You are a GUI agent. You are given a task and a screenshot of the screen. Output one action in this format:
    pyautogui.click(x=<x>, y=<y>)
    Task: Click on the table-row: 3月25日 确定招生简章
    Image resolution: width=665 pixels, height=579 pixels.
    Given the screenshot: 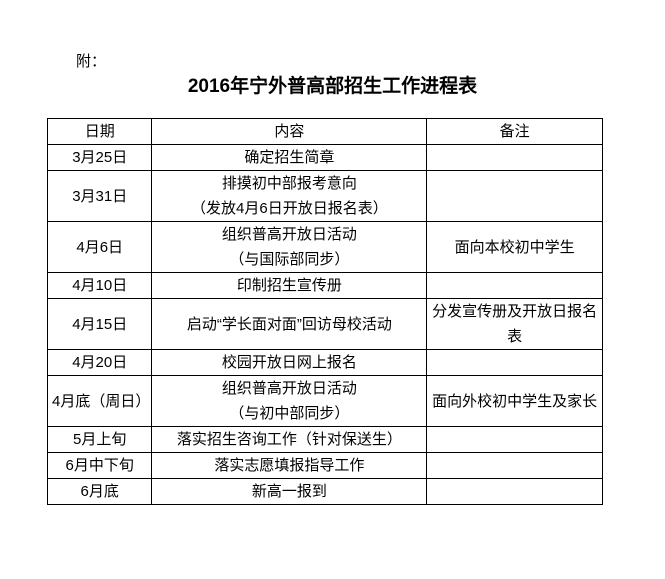 What is the action you would take?
    pyautogui.click(x=324, y=157)
    